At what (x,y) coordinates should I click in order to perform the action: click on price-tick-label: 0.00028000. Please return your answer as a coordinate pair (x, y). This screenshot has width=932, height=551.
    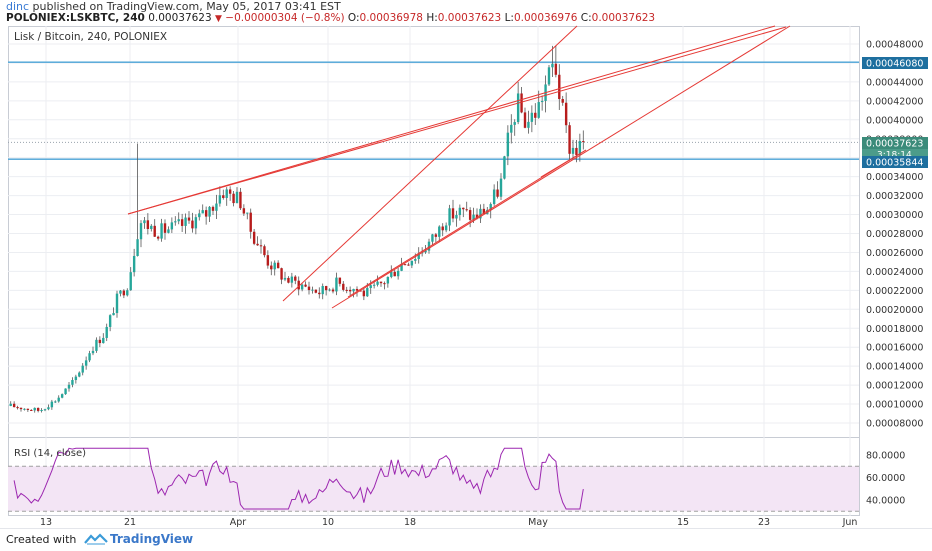
    Looking at the image, I should click on (894, 234).